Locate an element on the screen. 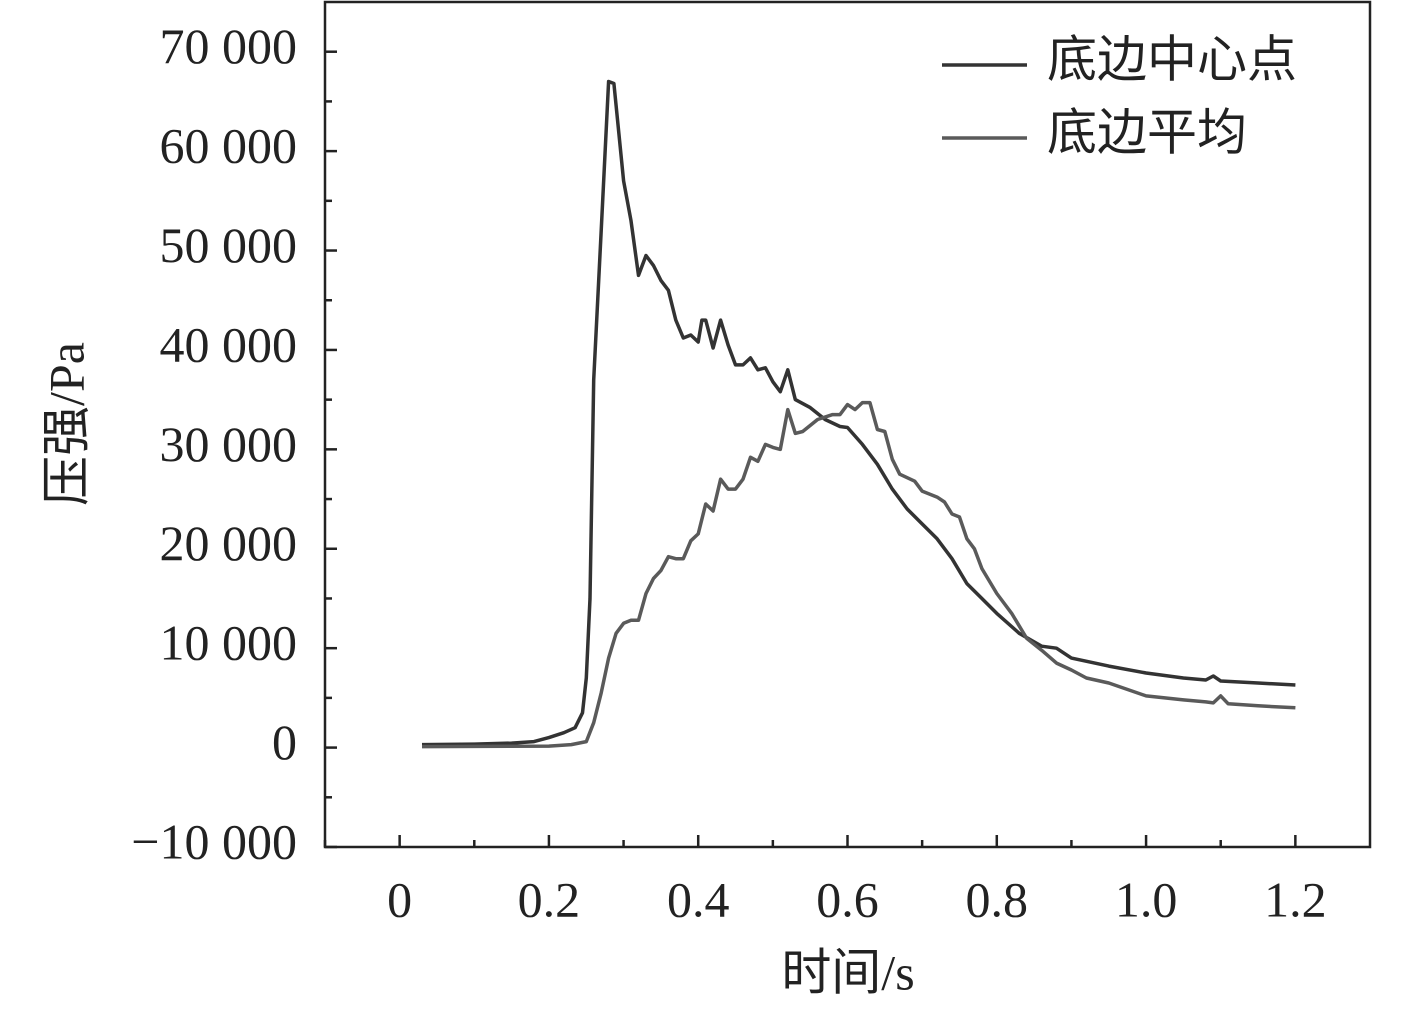 This screenshot has width=1417, height=1016. y-tick-label: 60 000 is located at coordinates (229, 146).